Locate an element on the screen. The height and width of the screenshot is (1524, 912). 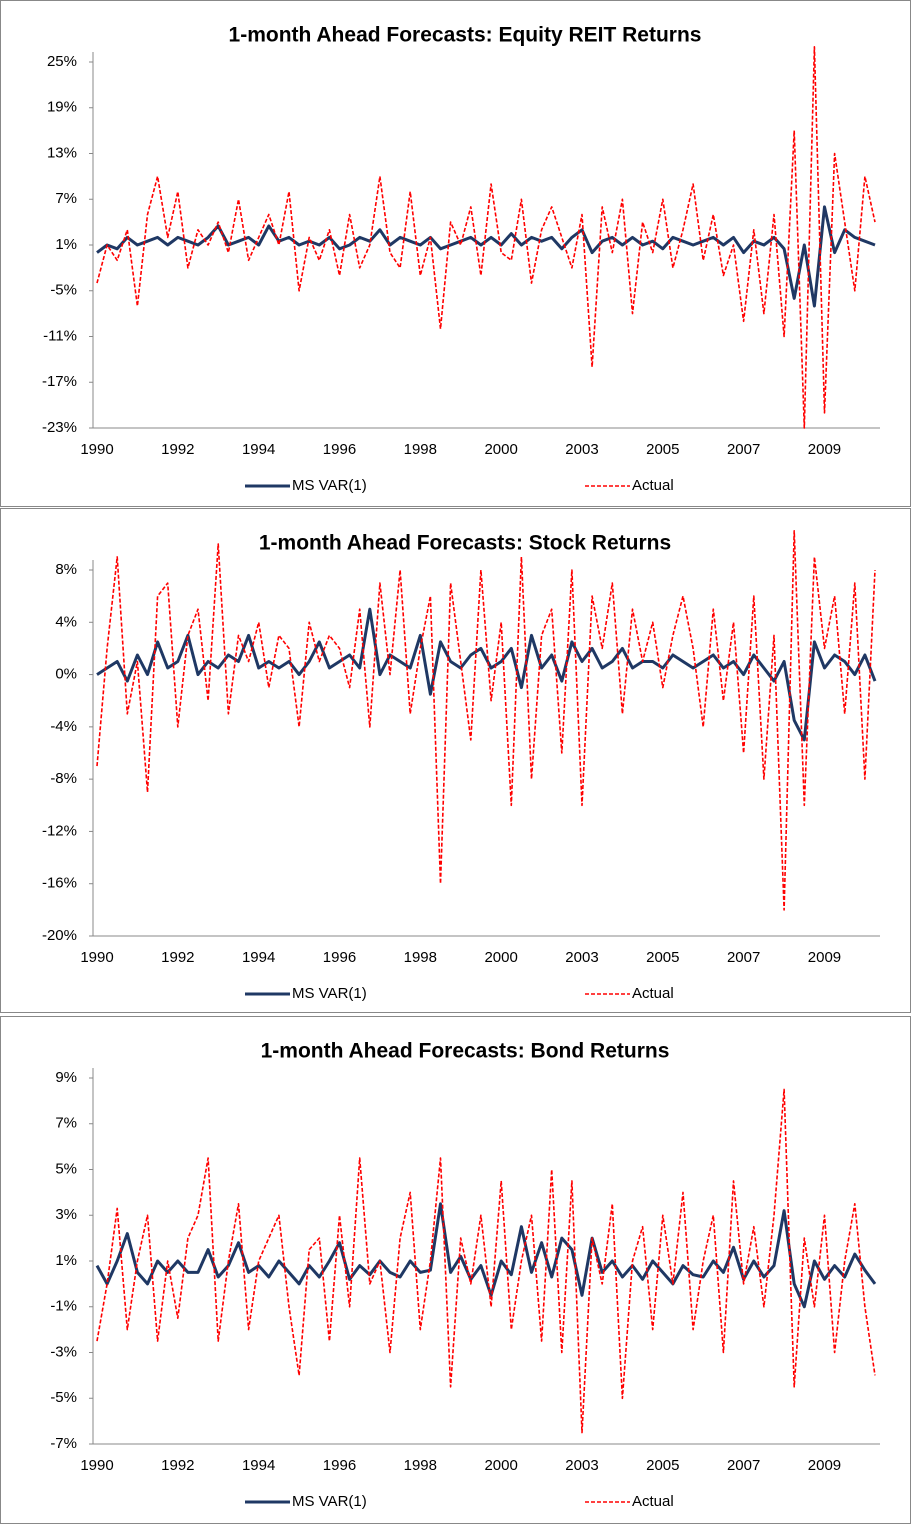
chart-title: 1-month Ahead Forecasts: Bond Returns is located at coordinates (465, 1051).